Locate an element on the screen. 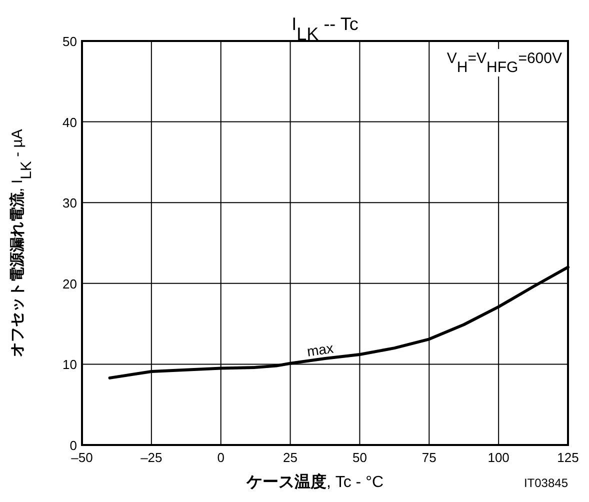 The width and height of the screenshot is (589, 502). y-tick-label: 40 is located at coordinates (69, 122).